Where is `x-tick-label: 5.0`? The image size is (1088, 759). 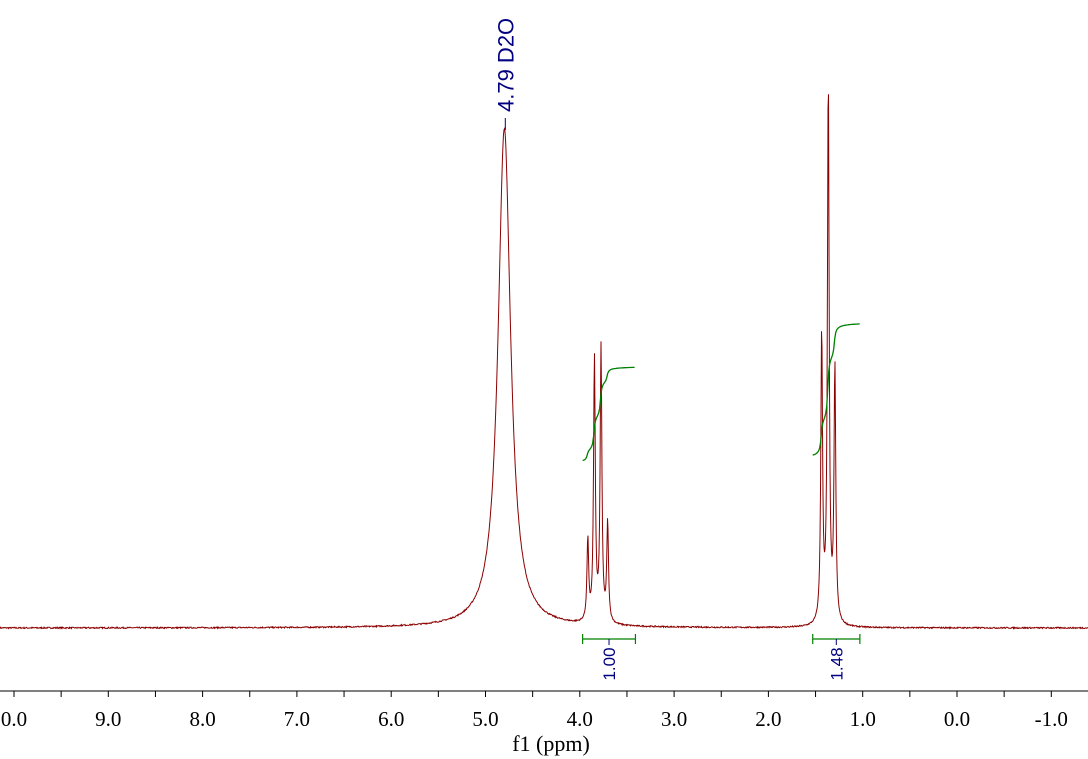
x-tick-label: 5.0 is located at coordinates (485, 719).